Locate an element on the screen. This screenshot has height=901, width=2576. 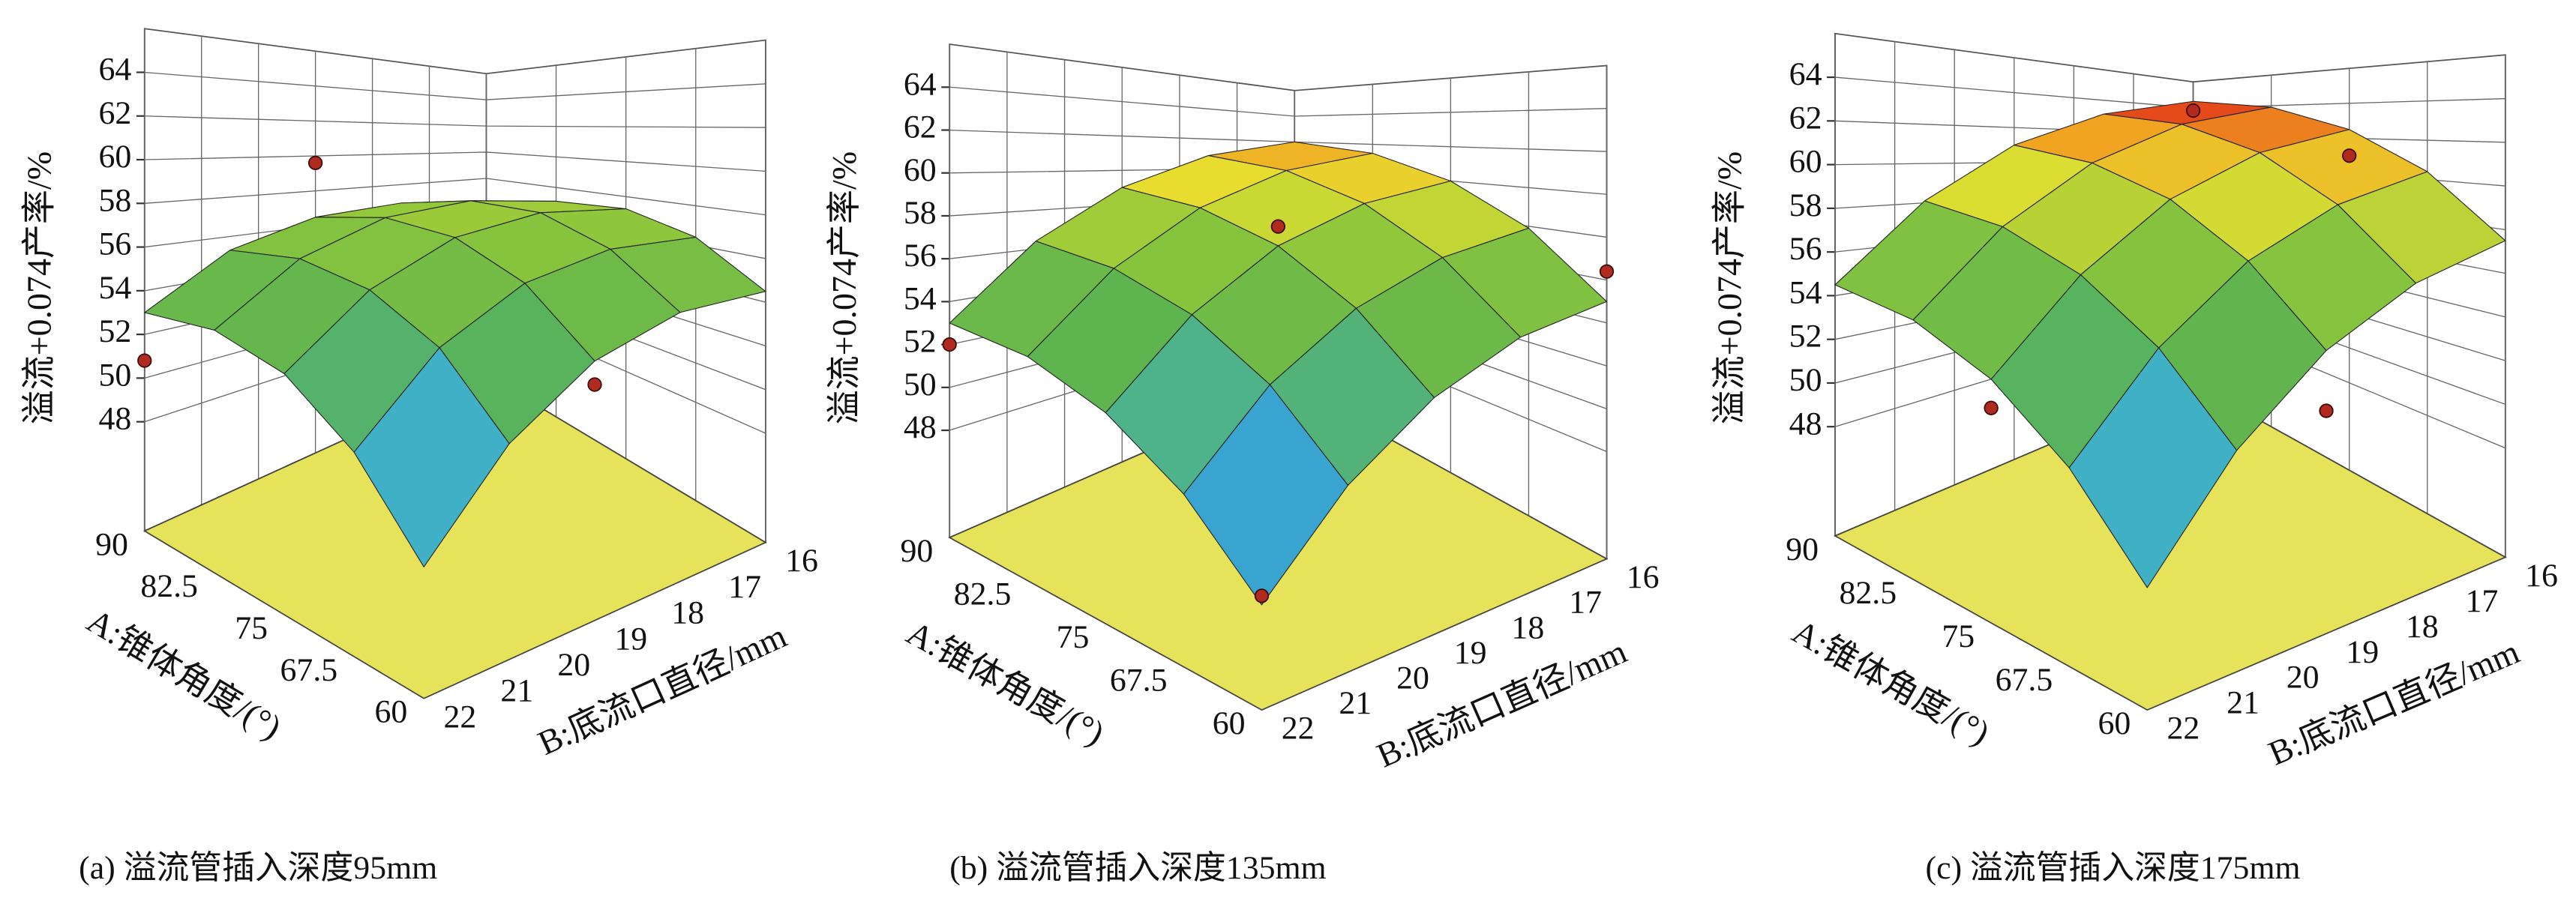
caption: (b) 溢流管插入深度135mm is located at coordinates (1137, 868).